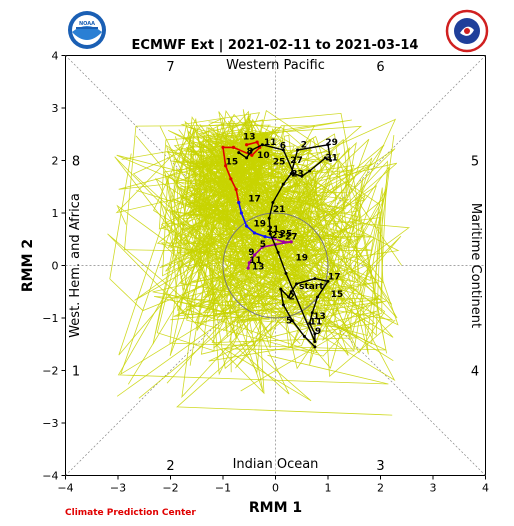  Describe the element at coordinates (76, 372) in the screenshot. I see `phase-label: 1` at that location.